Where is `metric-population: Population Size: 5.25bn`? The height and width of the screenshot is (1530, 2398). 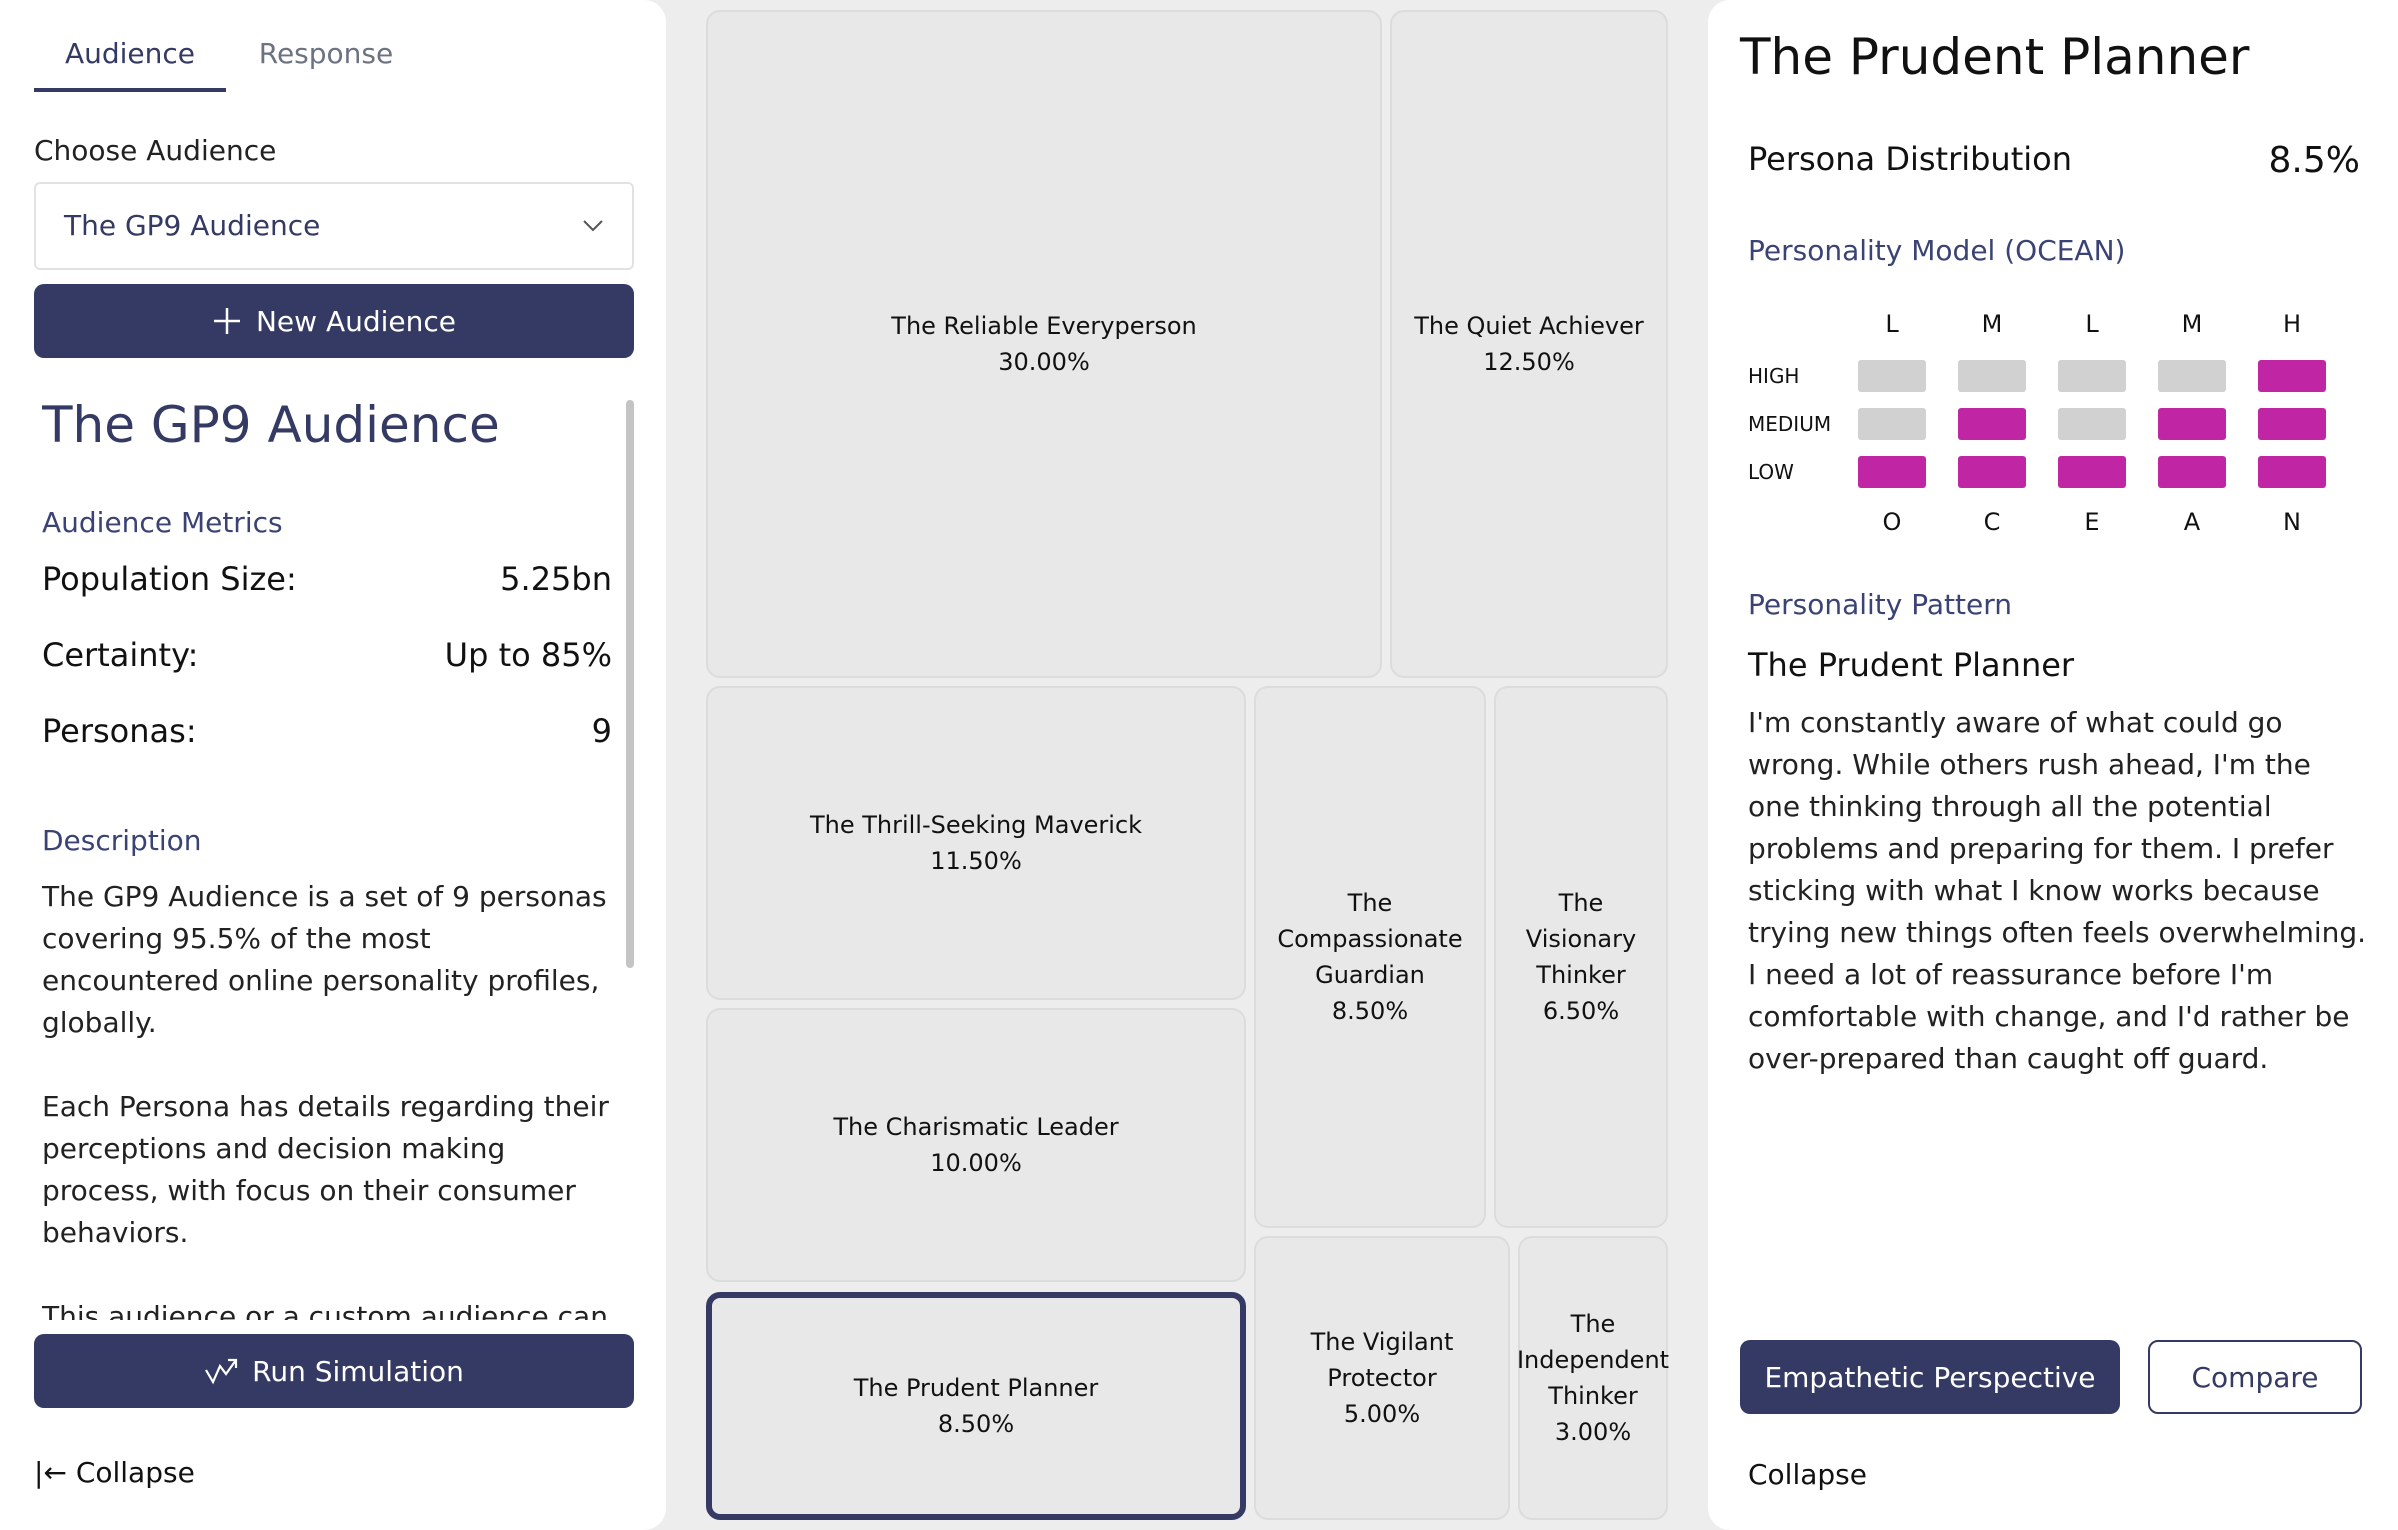
metric-population: Population Size: 5.25bn is located at coordinates (327, 579).